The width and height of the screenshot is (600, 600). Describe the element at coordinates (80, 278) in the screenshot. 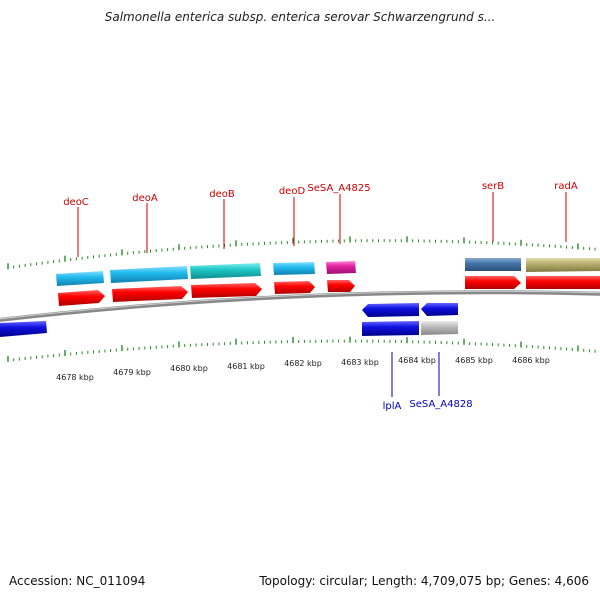

I see `gene-deoC-cog` at that location.